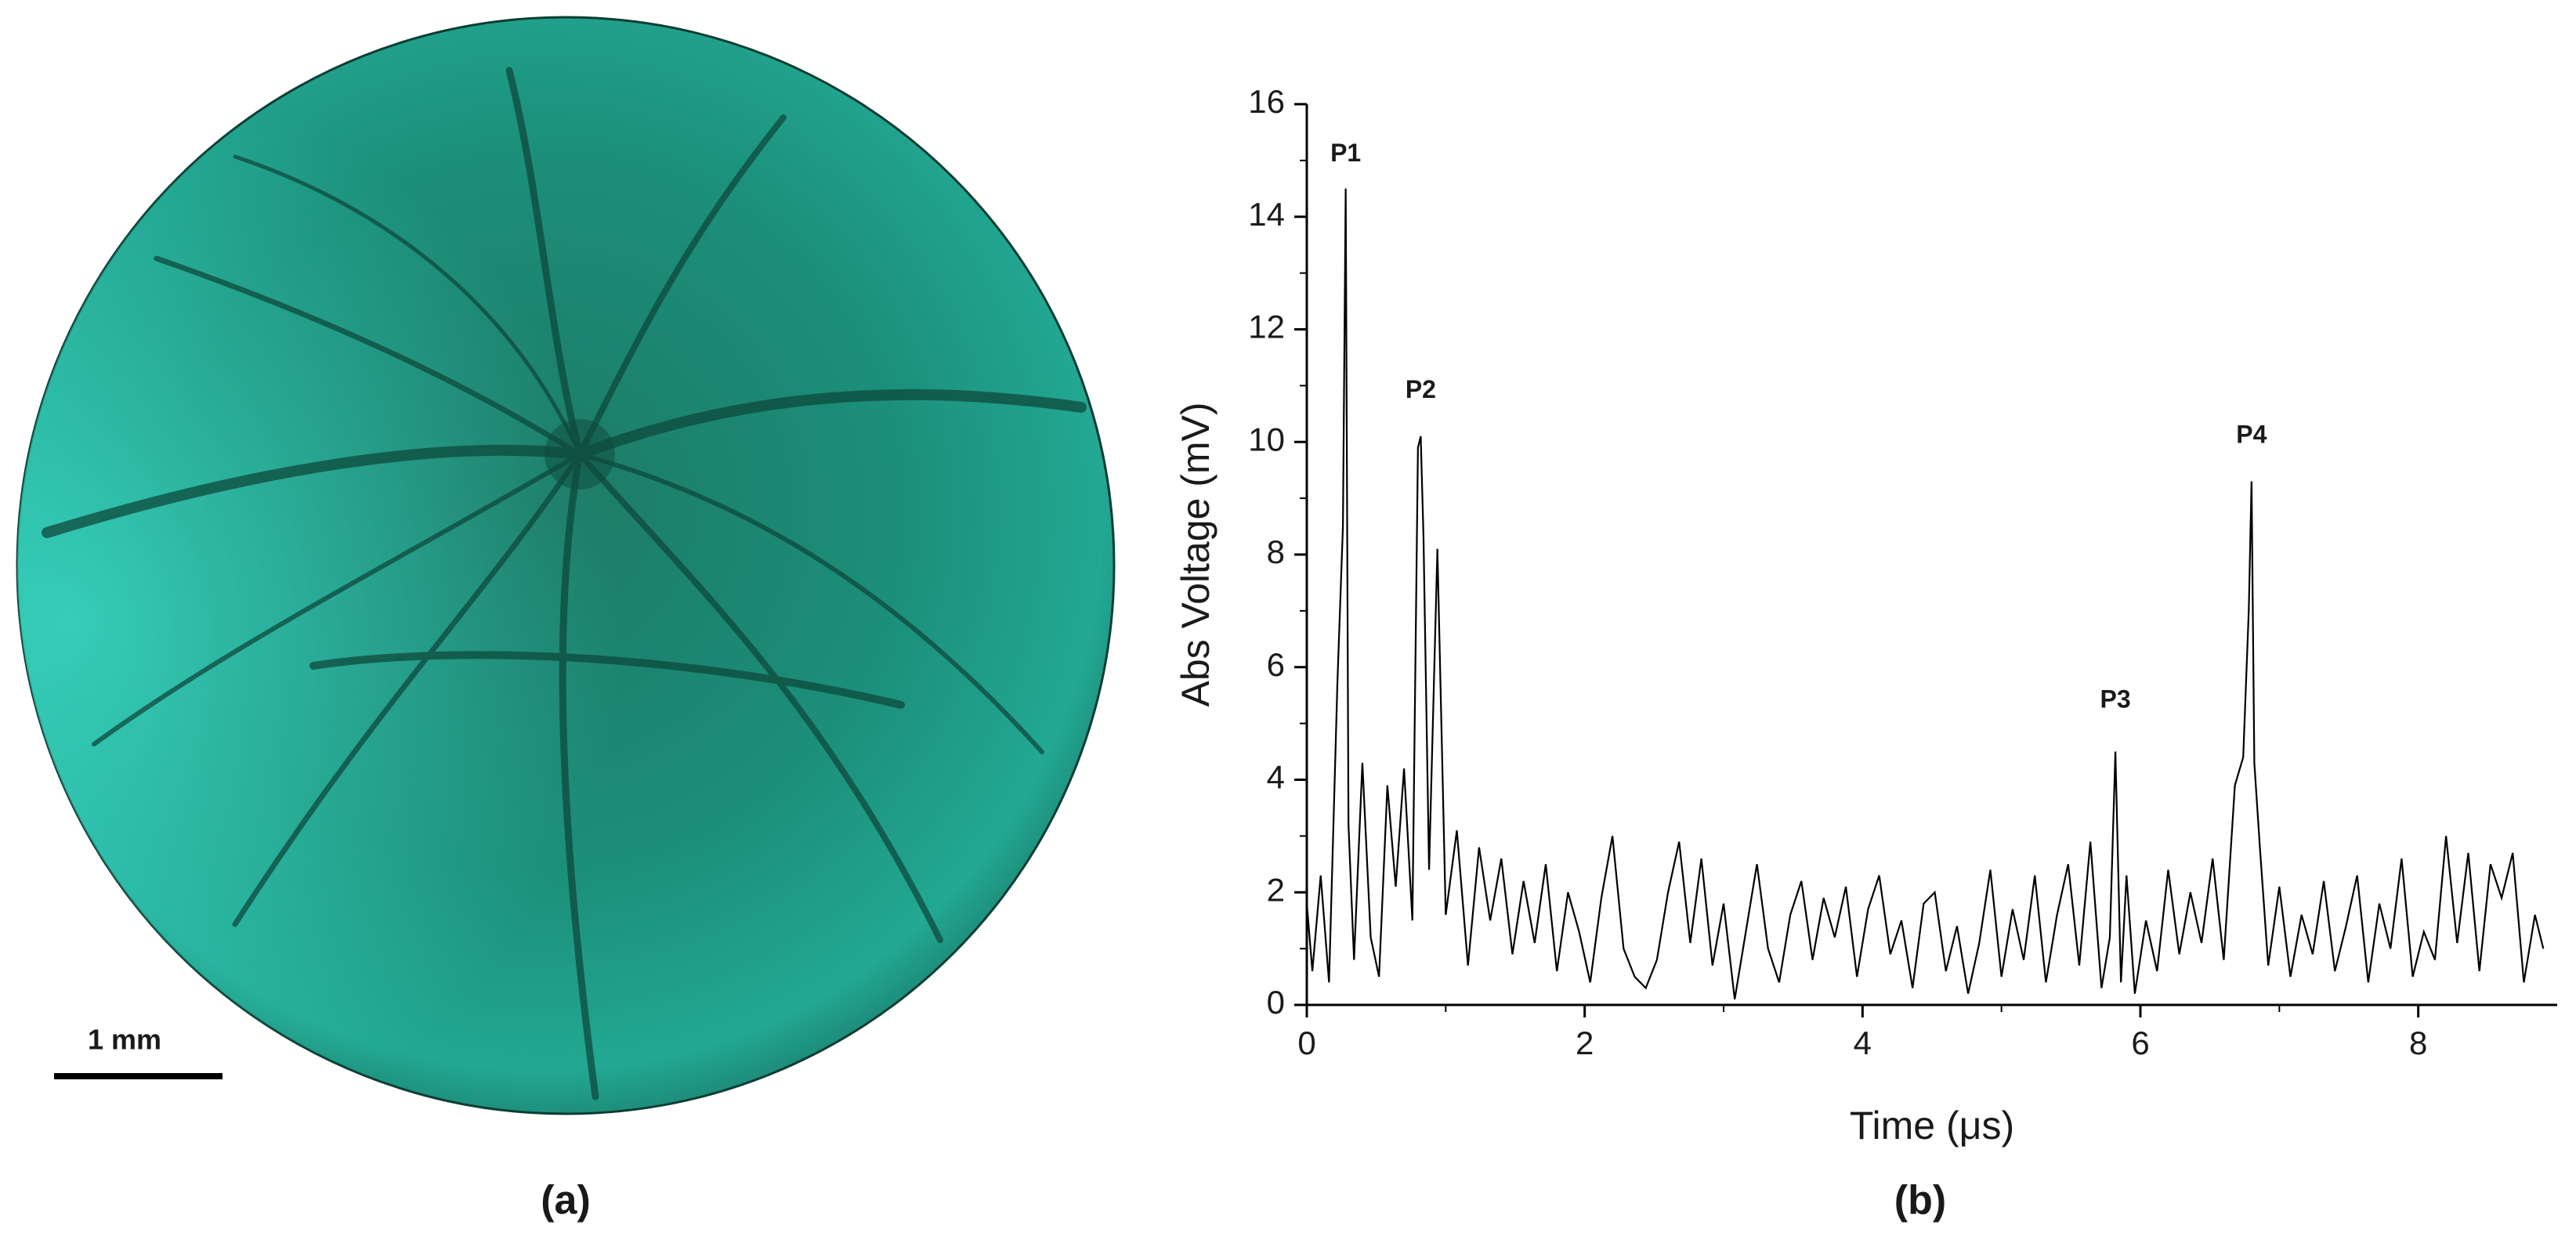 Image resolution: width=2576 pixels, height=1254 pixels. What do you see at coordinates (1267, 101) in the screenshot?
I see `y-tick-label: 16` at bounding box center [1267, 101].